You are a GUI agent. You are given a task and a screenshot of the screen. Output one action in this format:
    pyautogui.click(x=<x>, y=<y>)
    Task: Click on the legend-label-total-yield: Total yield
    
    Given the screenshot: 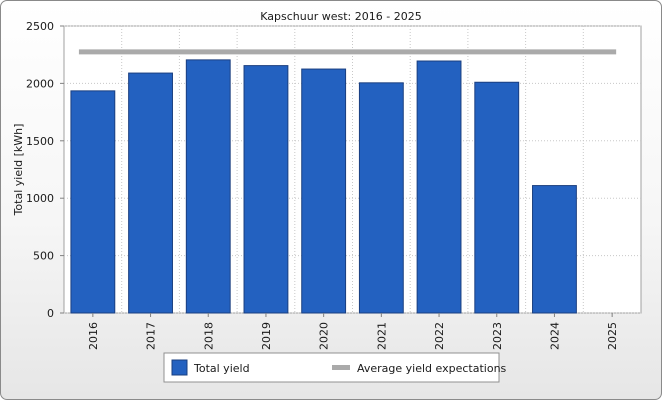 What is the action you would take?
    pyautogui.click(x=221, y=368)
    